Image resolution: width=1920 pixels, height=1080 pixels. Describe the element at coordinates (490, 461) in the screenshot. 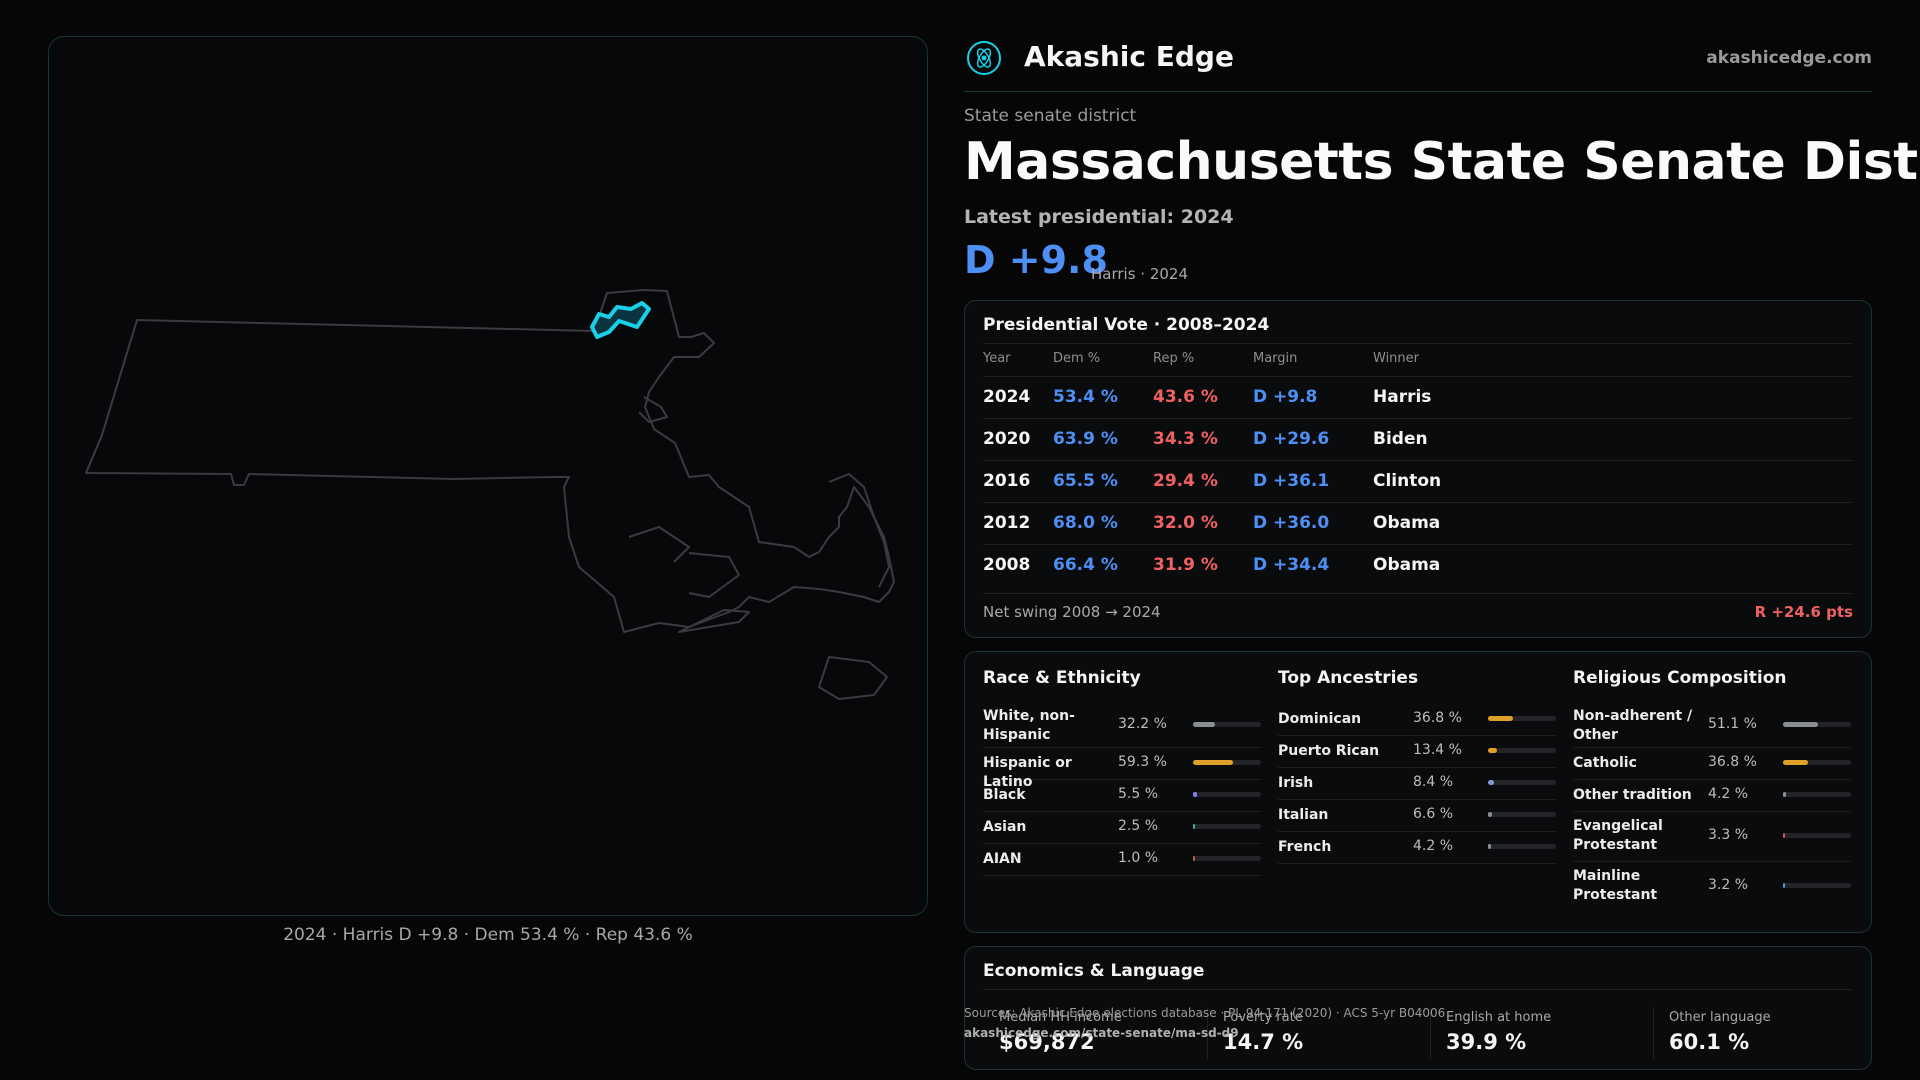

I see `state-outline` at that location.